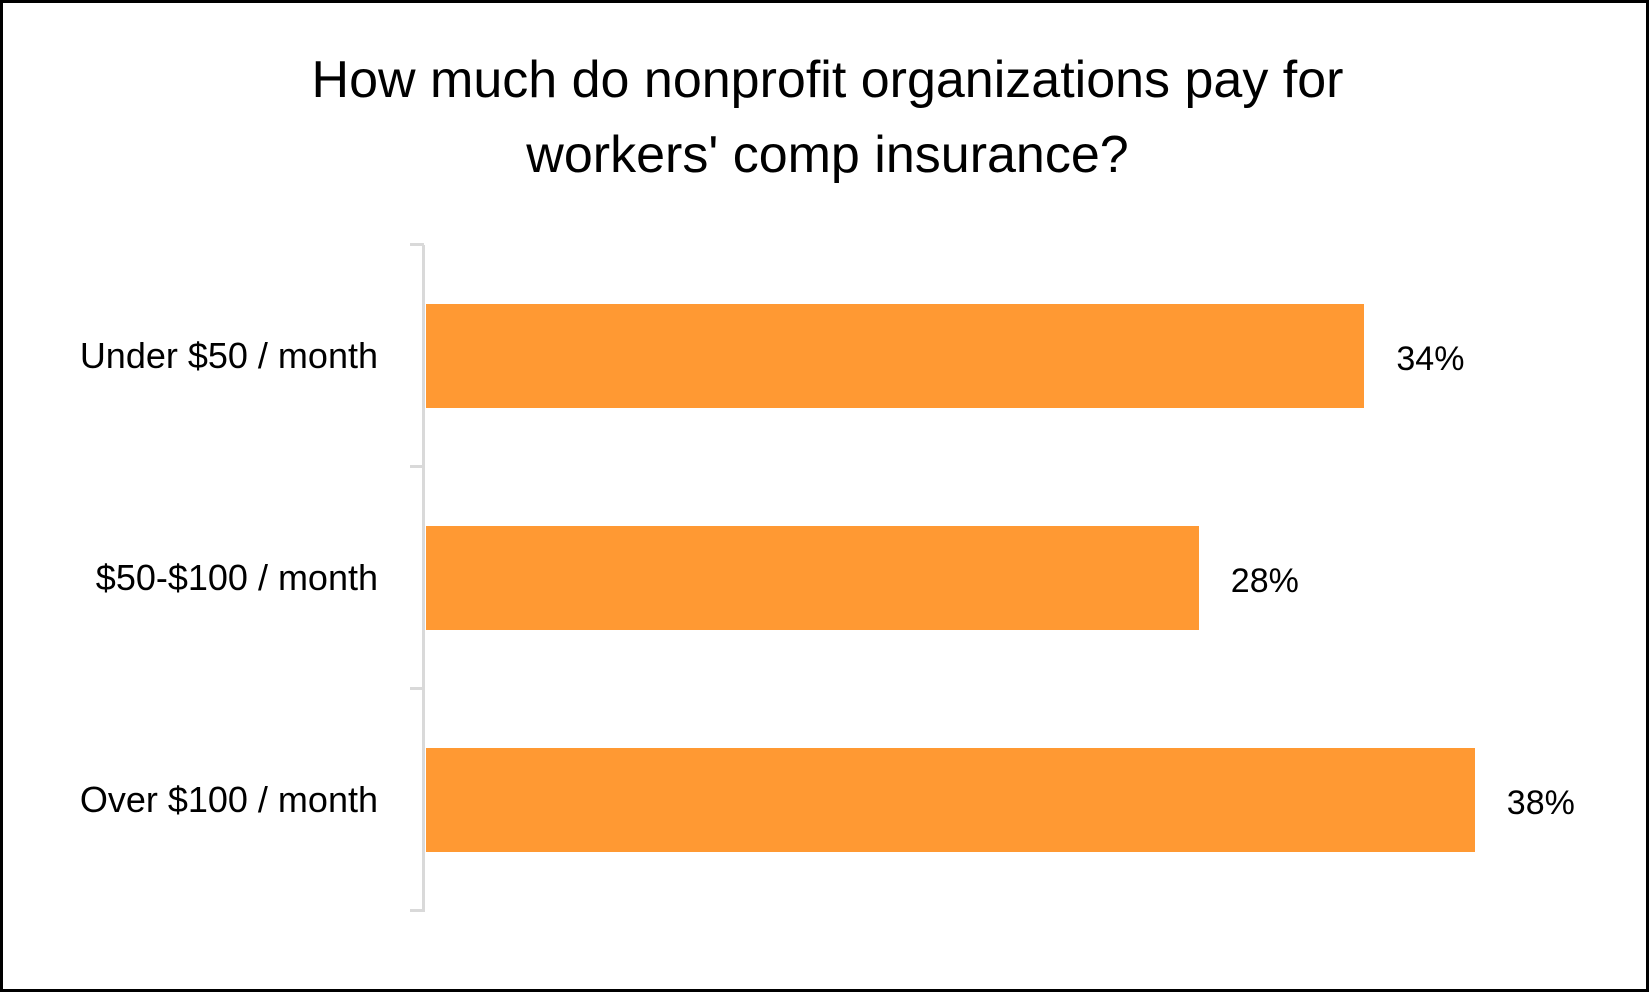 This screenshot has height=992, width=1649. I want to click on category-label: Under $50 / month, so click(228, 355).